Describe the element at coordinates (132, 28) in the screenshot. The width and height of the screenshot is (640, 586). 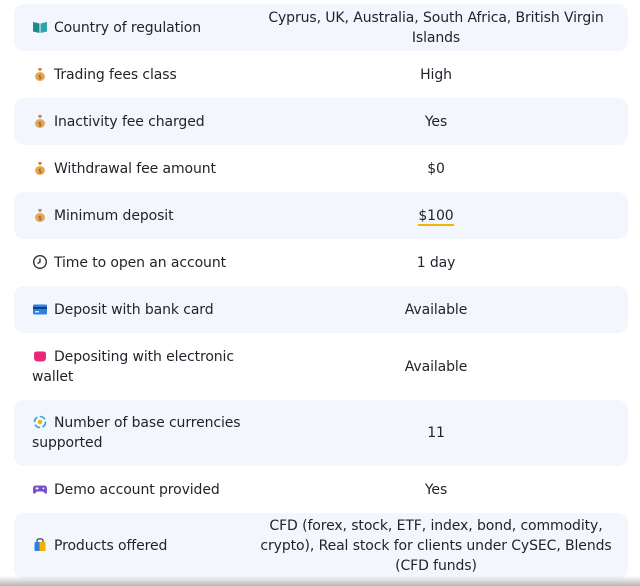
I see `row-label: Country of regulation` at that location.